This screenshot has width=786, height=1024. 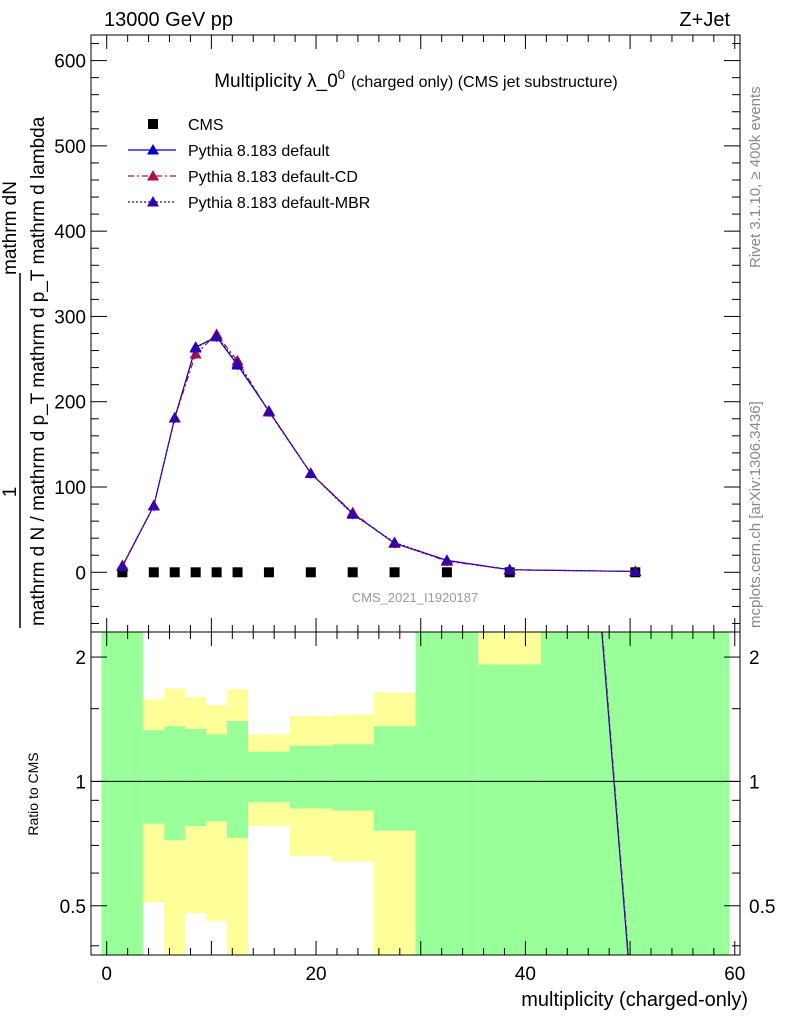 What do you see at coordinates (168, 20) in the screenshot?
I see `header-left: 13000 GeV pp` at bounding box center [168, 20].